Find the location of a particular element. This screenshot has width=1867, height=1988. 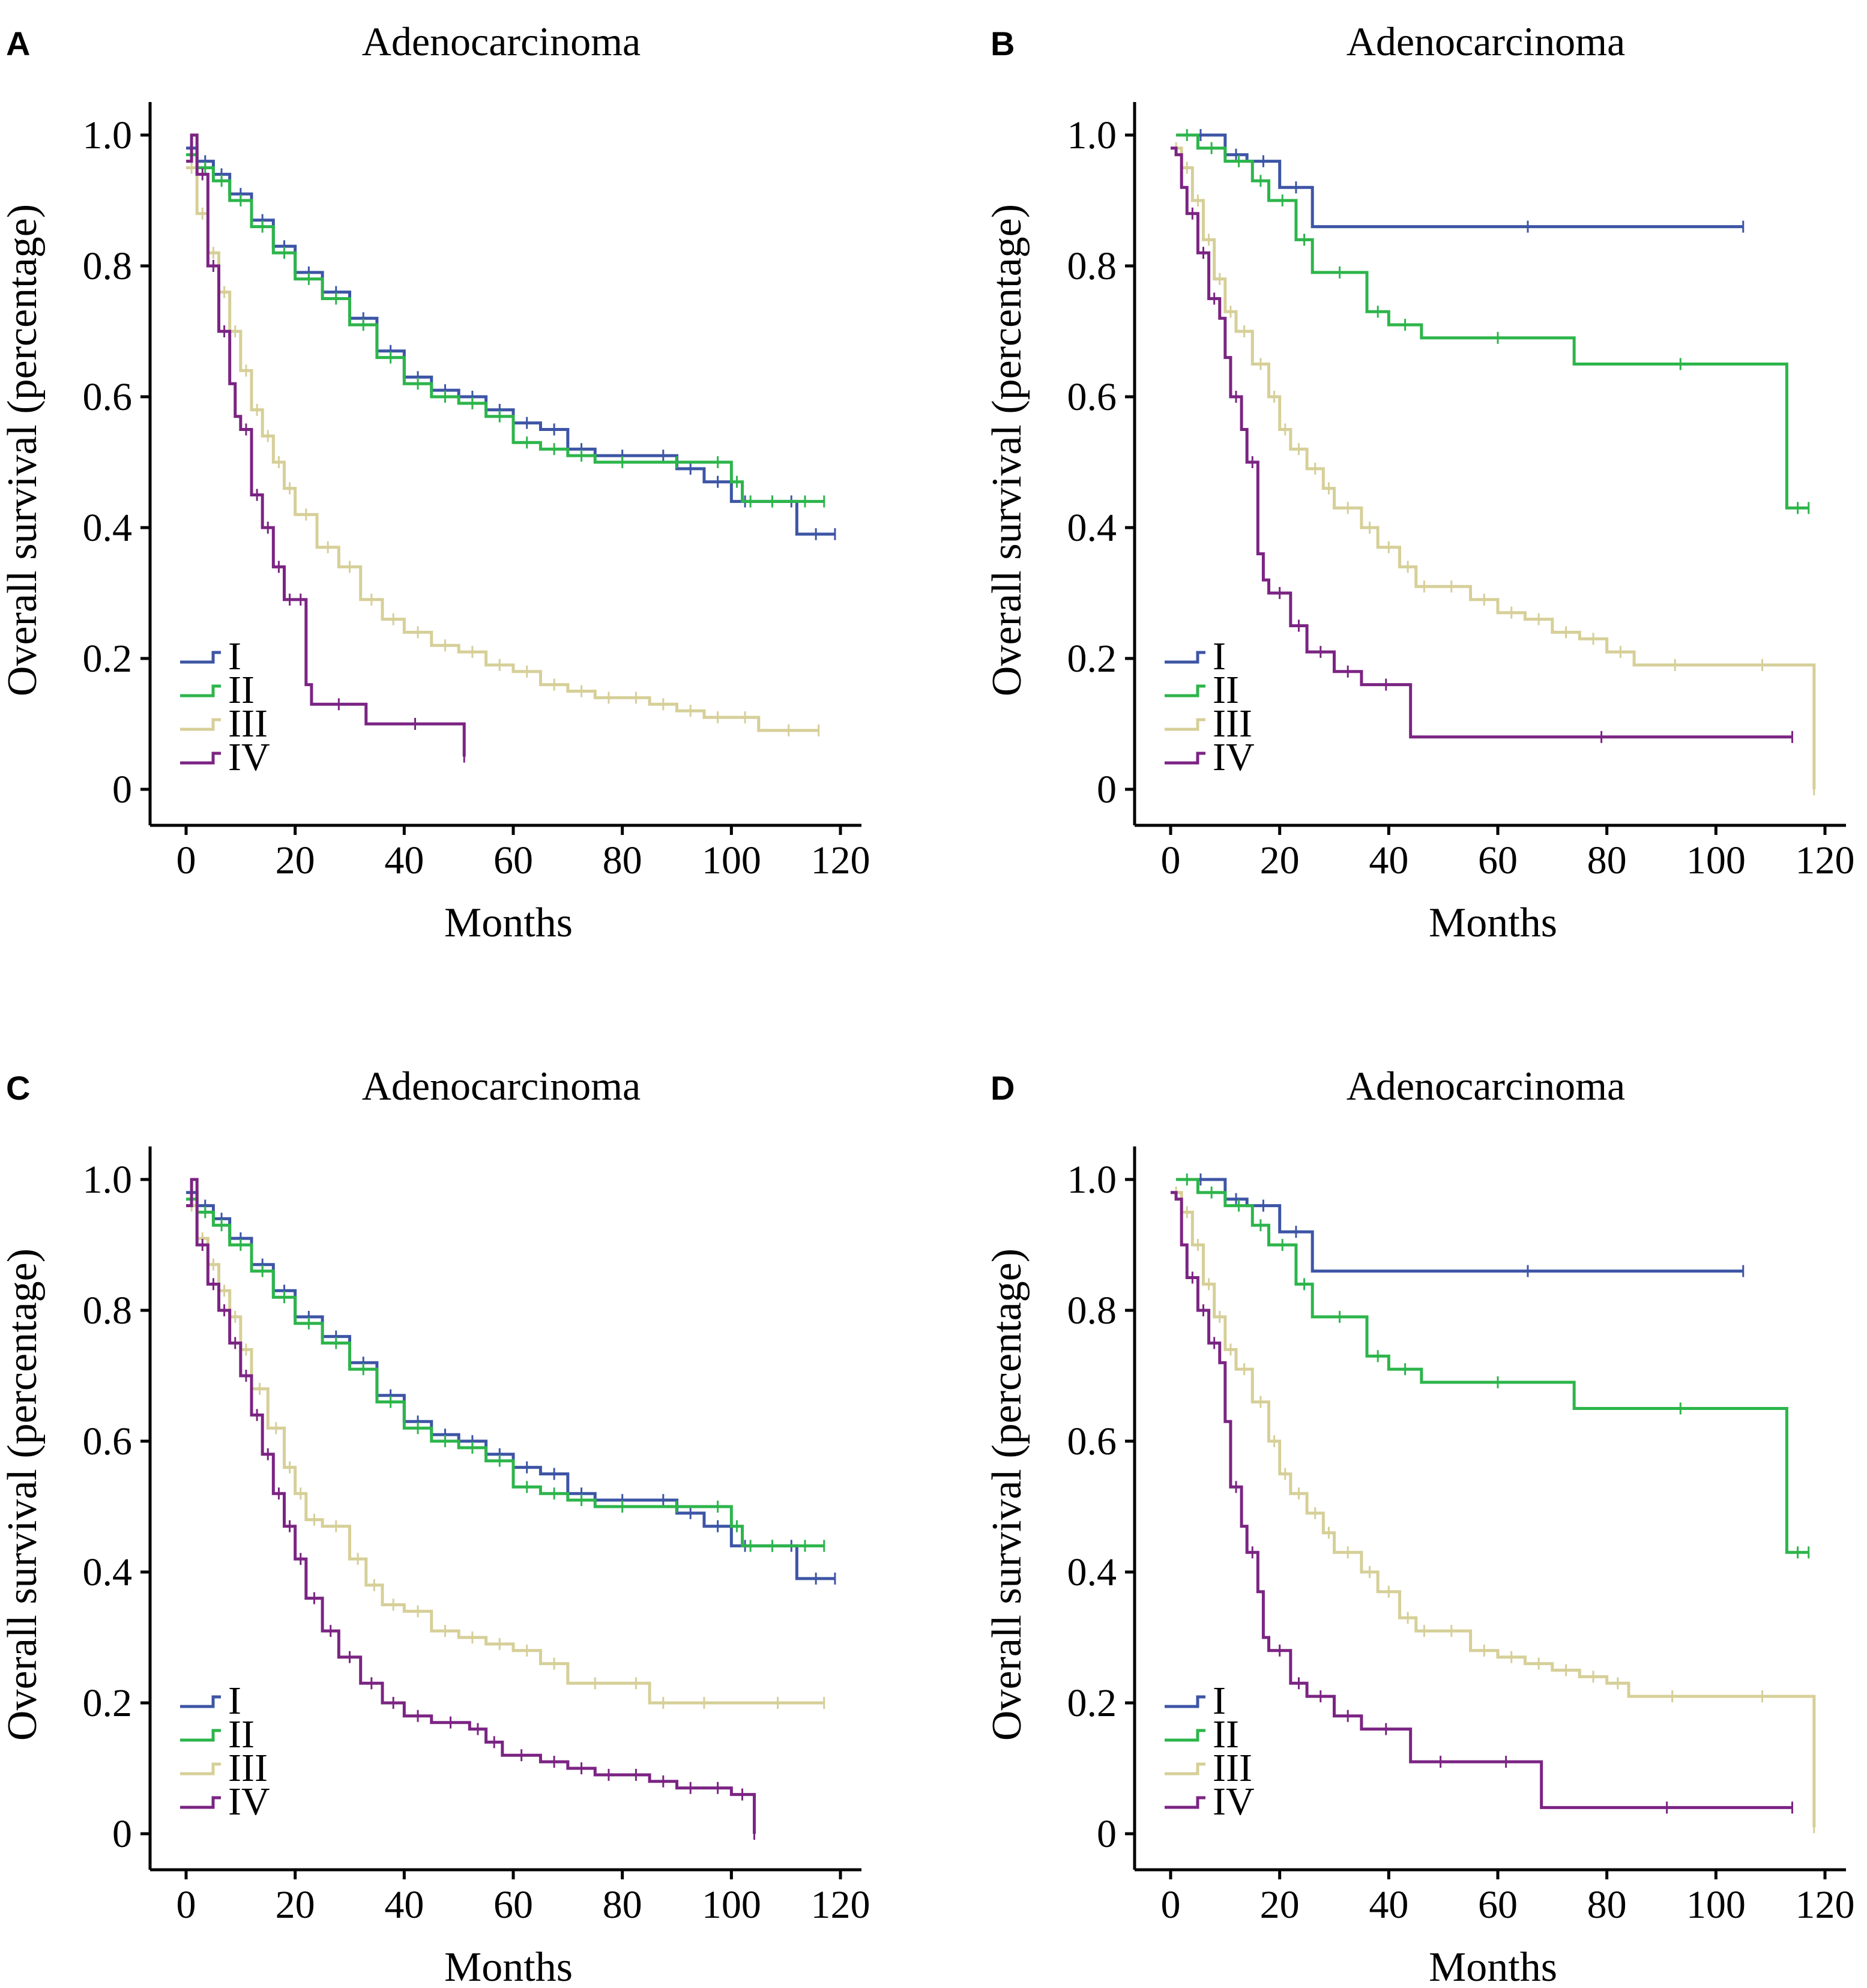

panel-letter: D is located at coordinates (1003, 1088).